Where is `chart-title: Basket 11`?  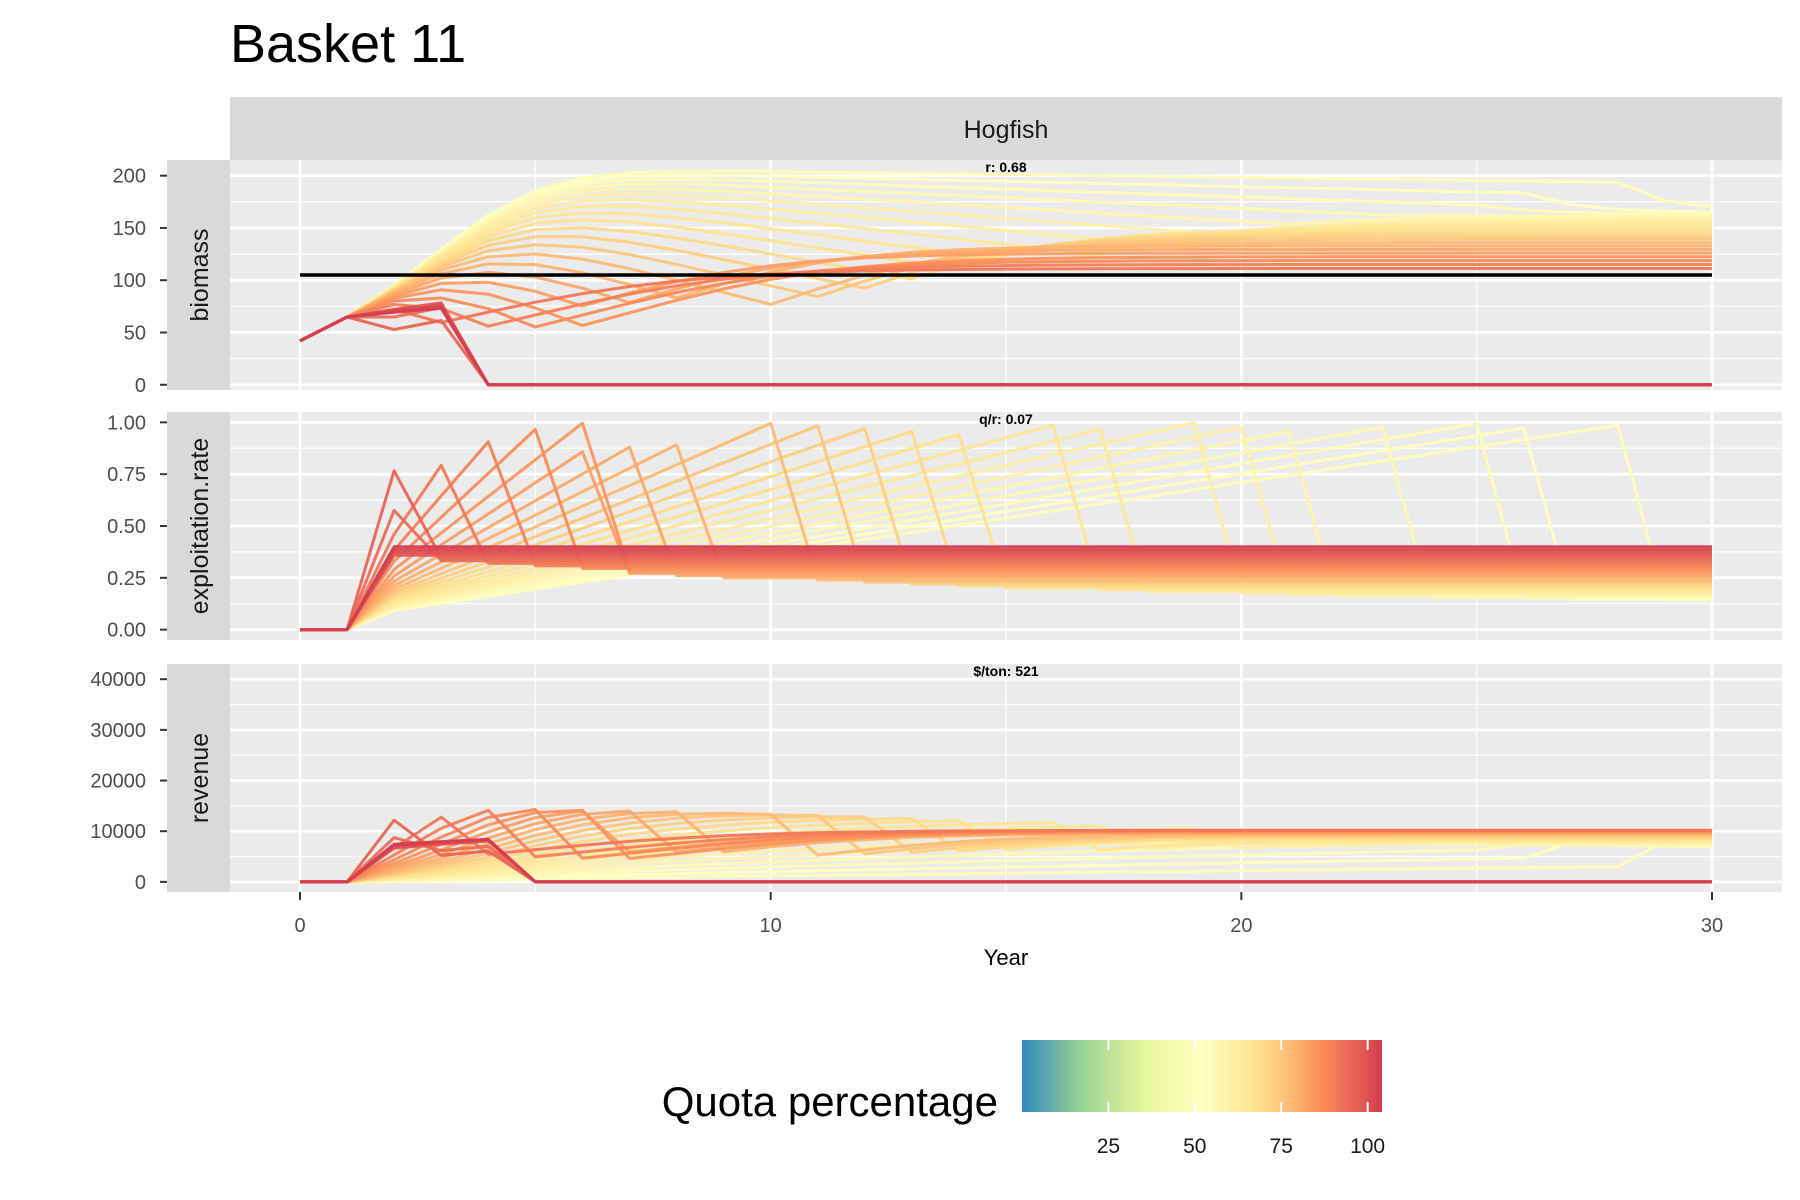
chart-title: Basket 11 is located at coordinates (348, 44).